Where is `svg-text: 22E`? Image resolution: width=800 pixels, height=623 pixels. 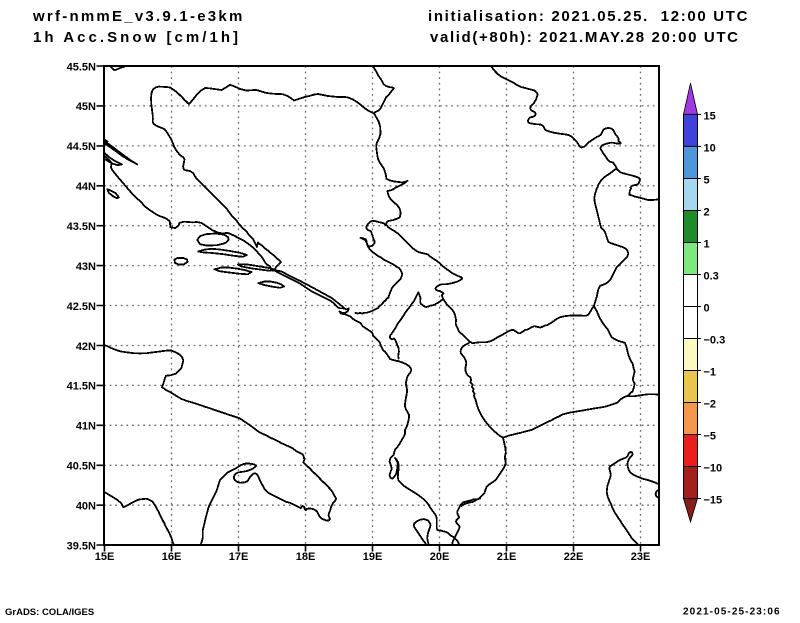
svg-text: 22E is located at coordinates (574, 557).